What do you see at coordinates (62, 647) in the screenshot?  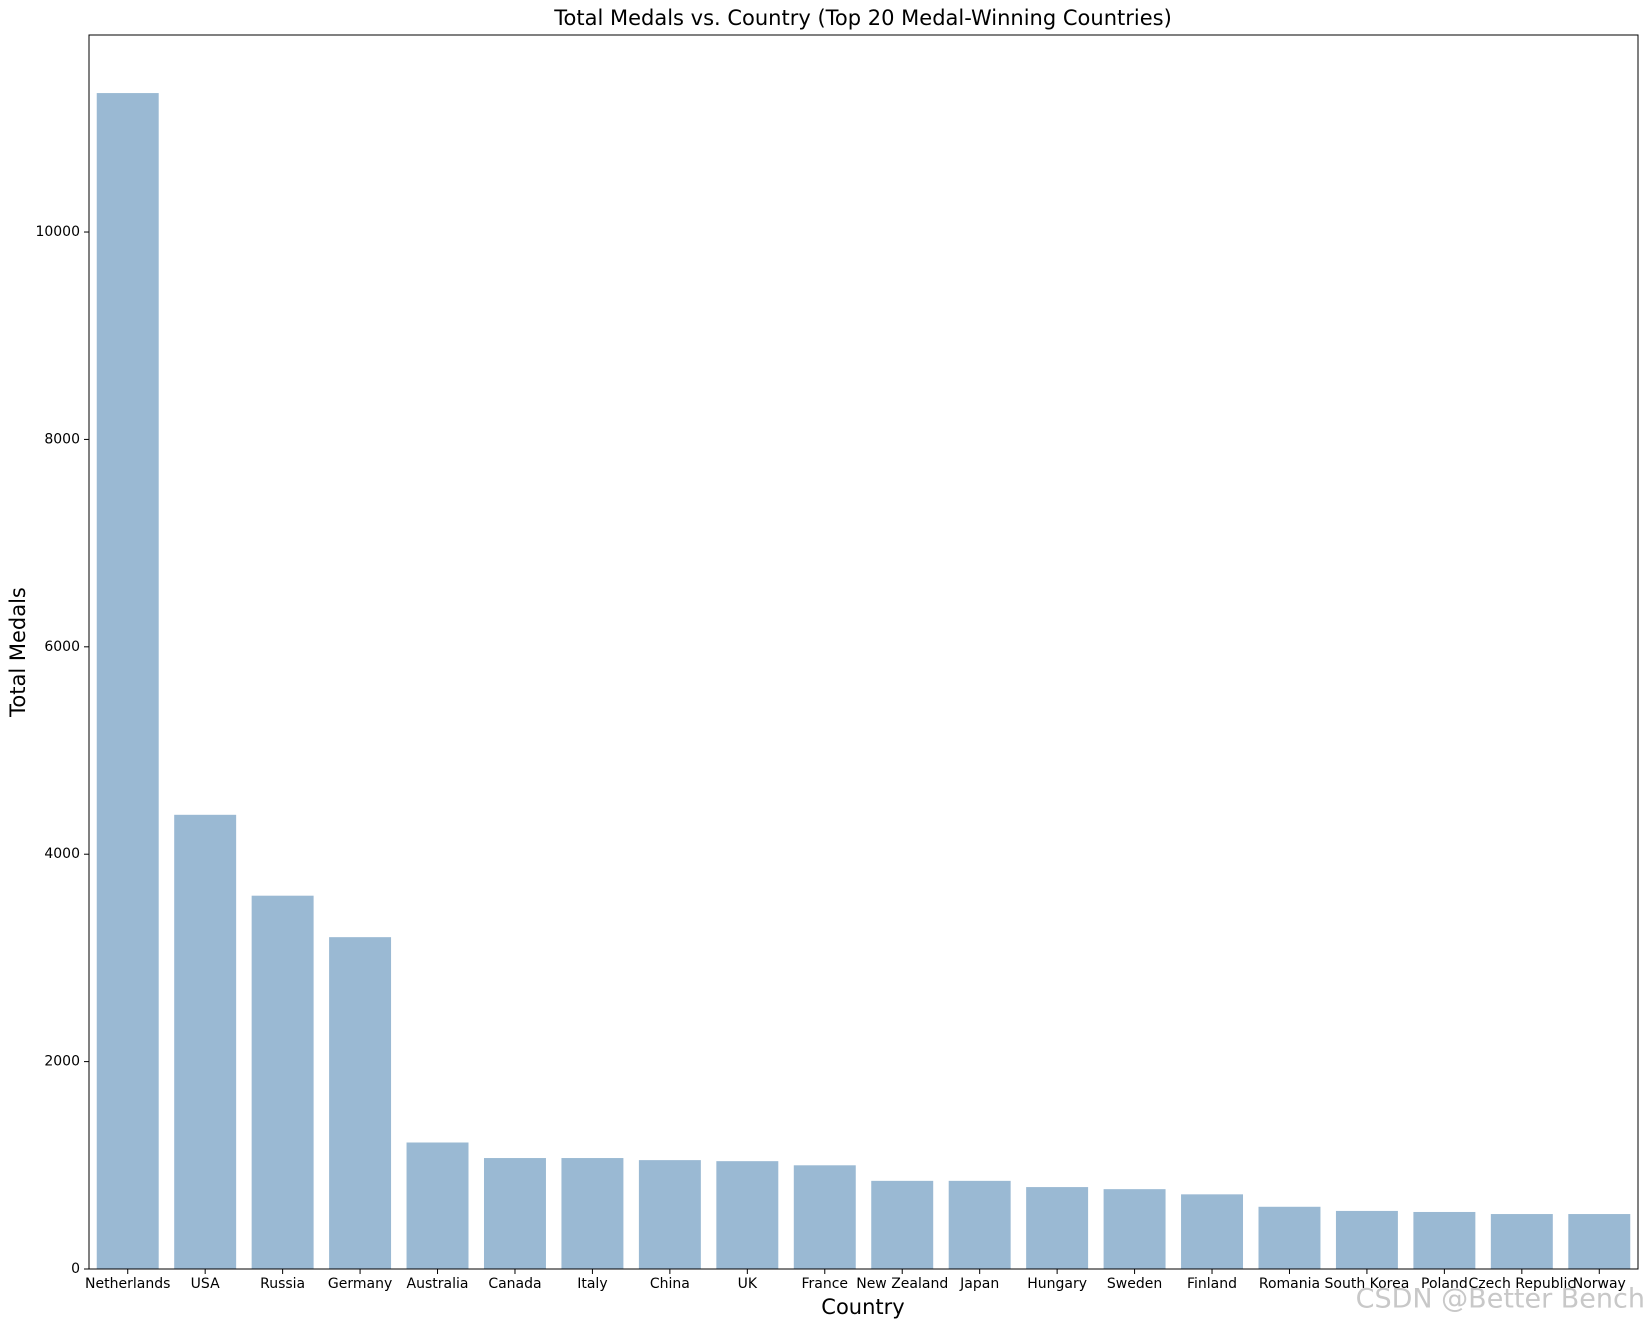 I see `y-tick-label: 6000` at bounding box center [62, 647].